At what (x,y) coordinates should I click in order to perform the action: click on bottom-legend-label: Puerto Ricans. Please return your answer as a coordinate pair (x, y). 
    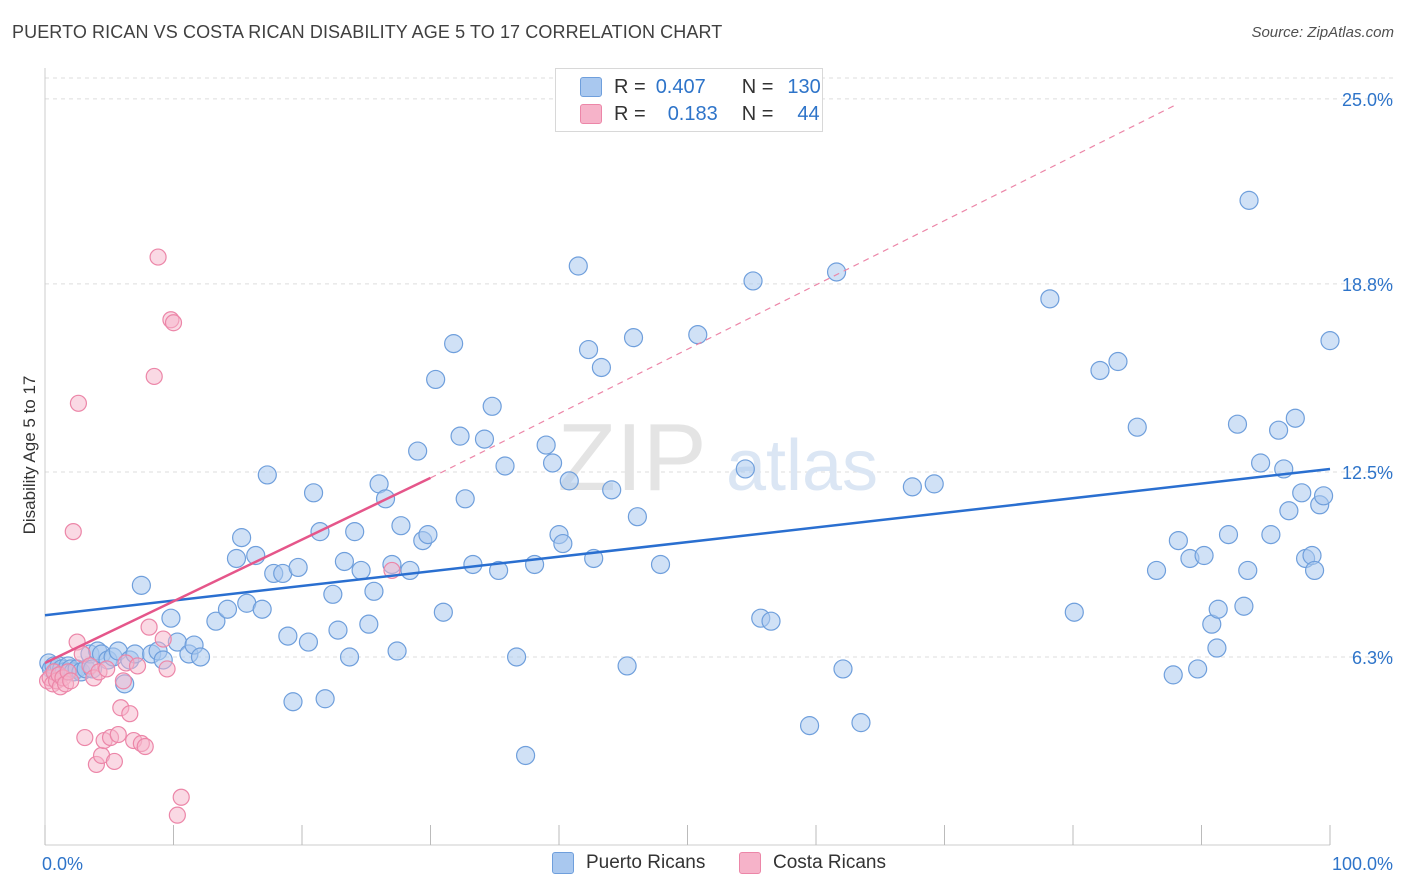
    Looking at the image, I should click on (646, 862).